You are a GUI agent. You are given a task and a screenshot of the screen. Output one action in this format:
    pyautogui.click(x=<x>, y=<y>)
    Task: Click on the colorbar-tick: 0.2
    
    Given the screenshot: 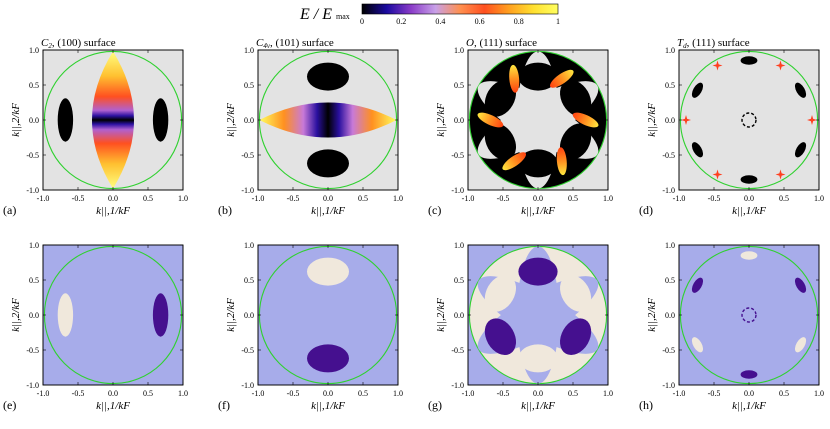 What is the action you would take?
    pyautogui.click(x=401, y=21)
    